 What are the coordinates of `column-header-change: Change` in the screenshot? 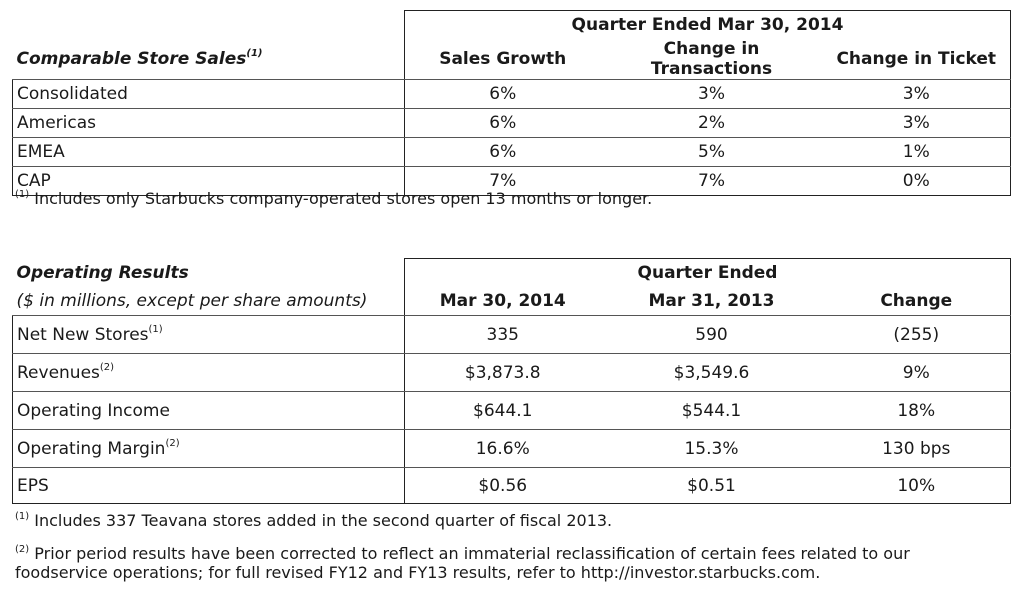 It's located at (916, 301).